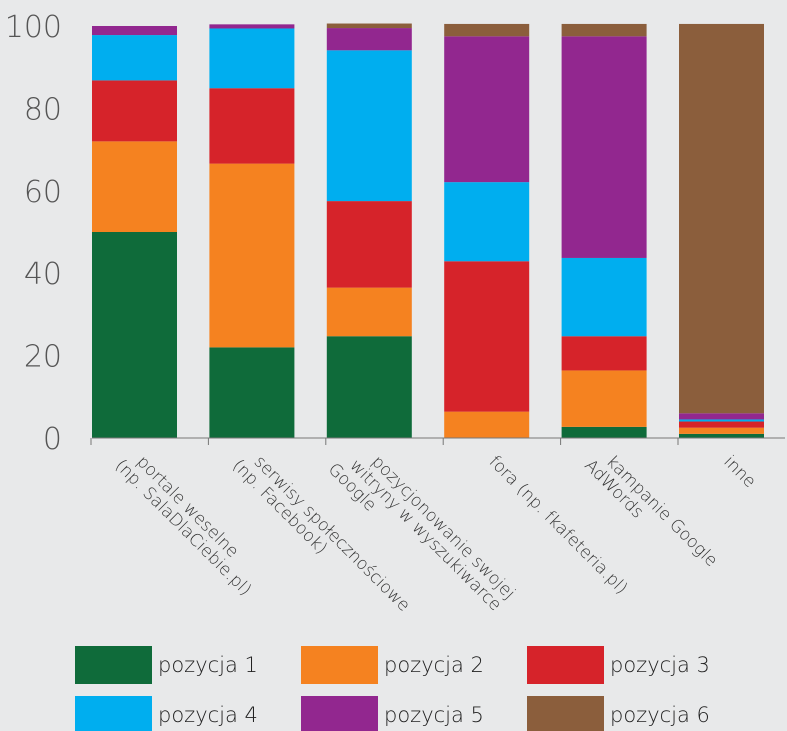 The image size is (787, 731). I want to click on legend-item: pozycja 6, so click(618, 713).